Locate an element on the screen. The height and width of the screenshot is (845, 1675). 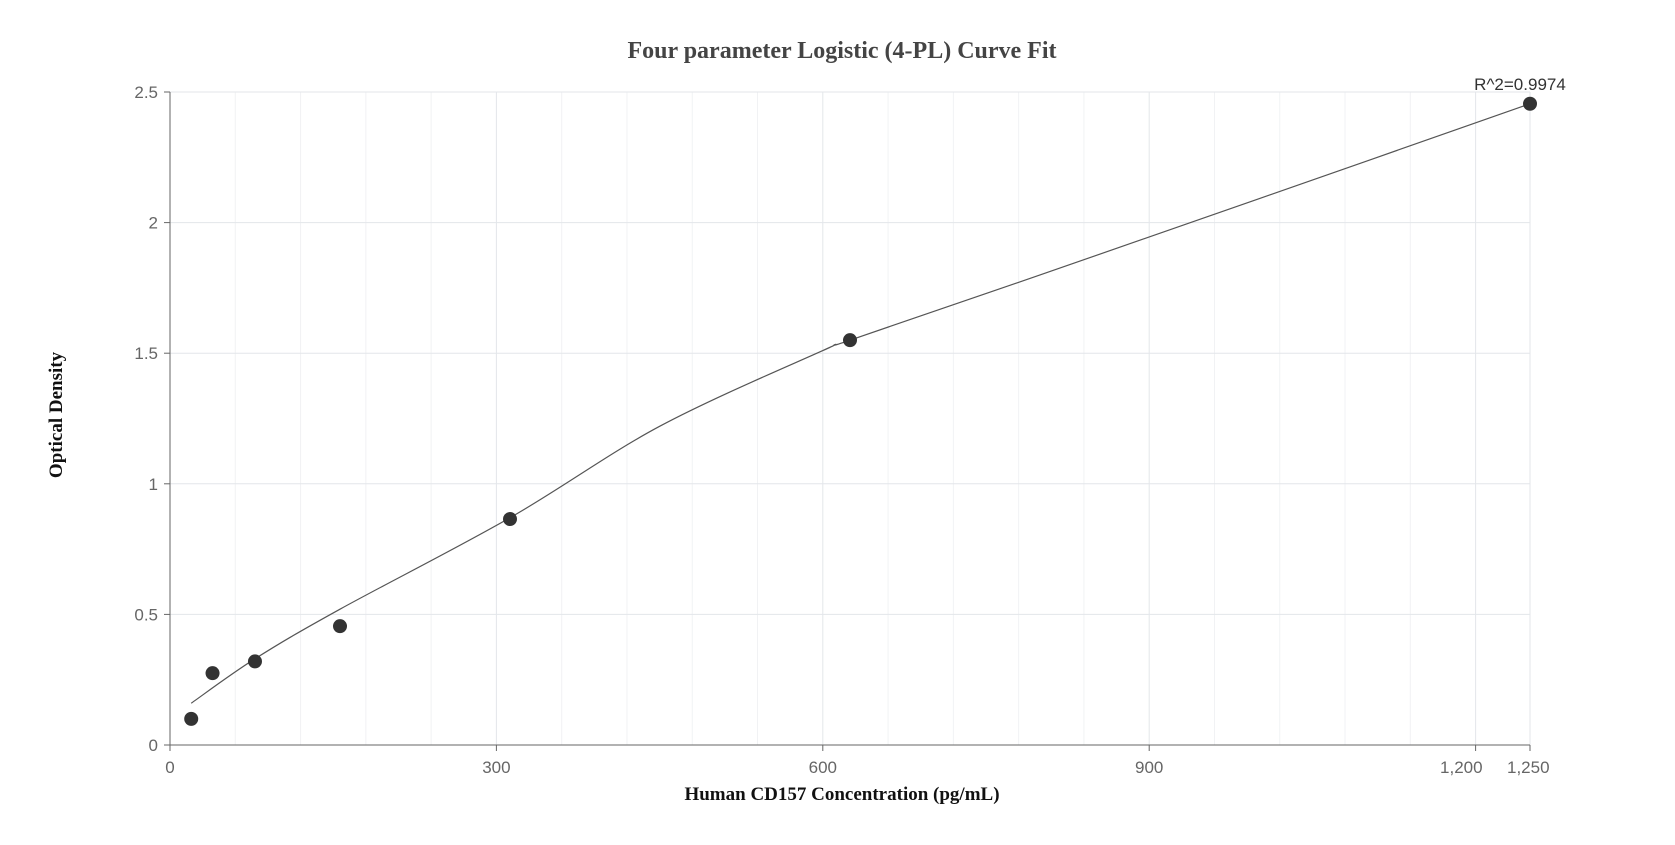
x-axis-title: Human CD157 Concentration (pg/mL) is located at coordinates (841, 794).